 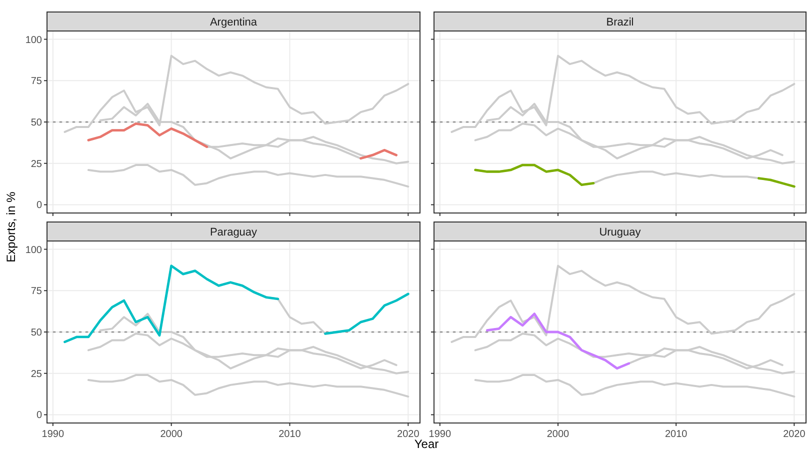 What do you see at coordinates (234, 232) in the screenshot?
I see `chart-title: Paraguay` at bounding box center [234, 232].